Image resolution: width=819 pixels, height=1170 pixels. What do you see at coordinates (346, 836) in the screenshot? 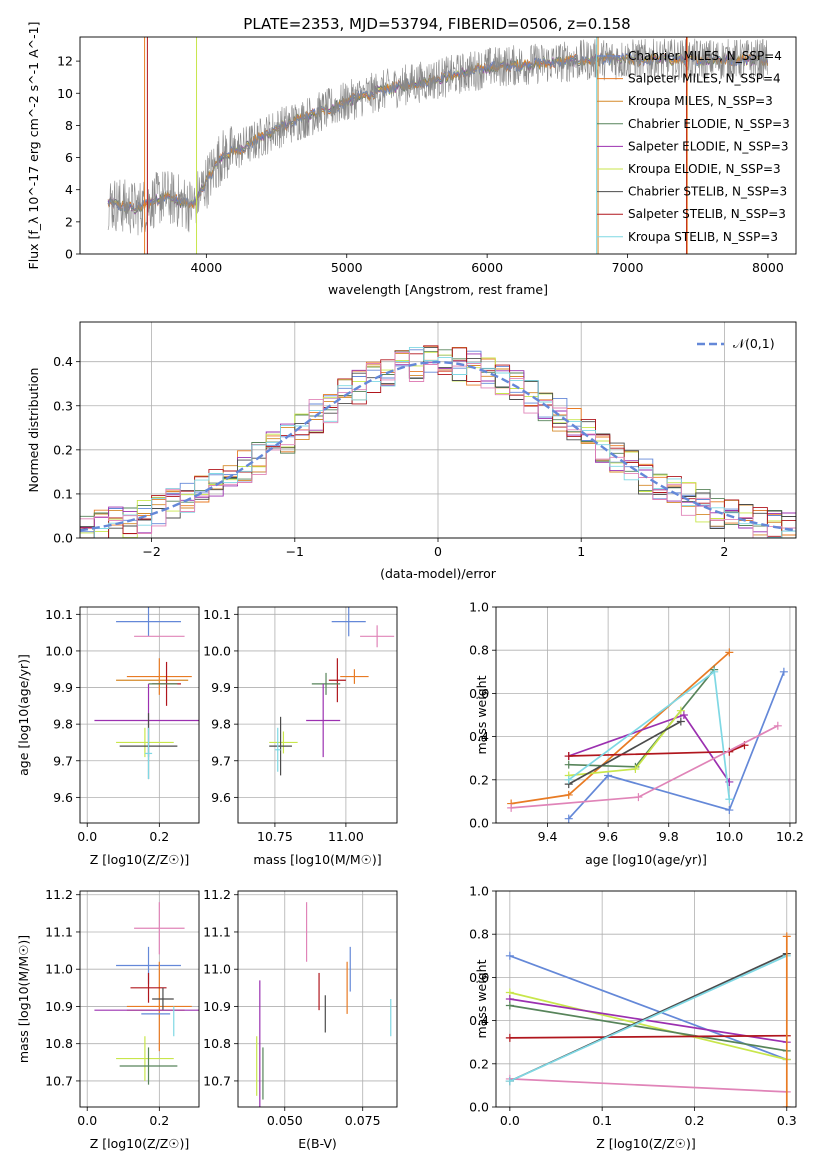
I see `age-vs-mass-xtick-label: 11.00` at bounding box center [346, 836].